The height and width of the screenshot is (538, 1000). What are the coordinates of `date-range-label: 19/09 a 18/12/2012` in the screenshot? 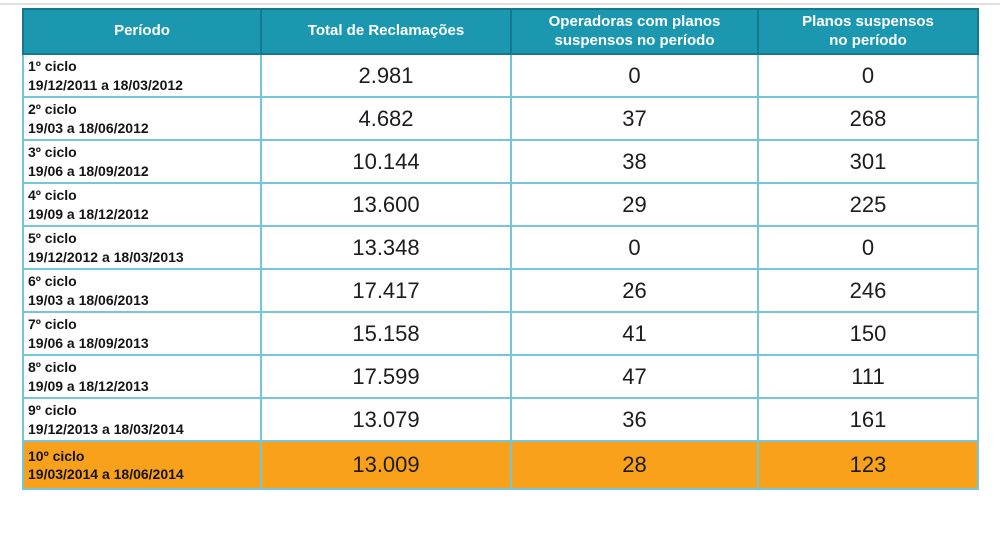 It's located at (88, 213).